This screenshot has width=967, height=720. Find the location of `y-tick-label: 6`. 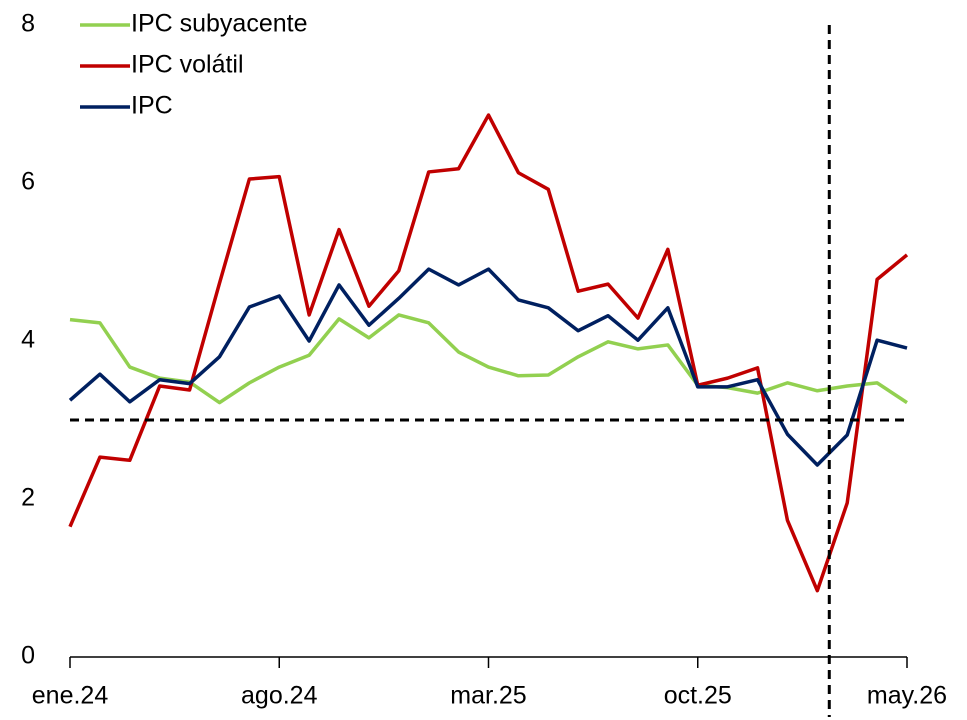

y-tick-label: 6 is located at coordinates (28, 182).